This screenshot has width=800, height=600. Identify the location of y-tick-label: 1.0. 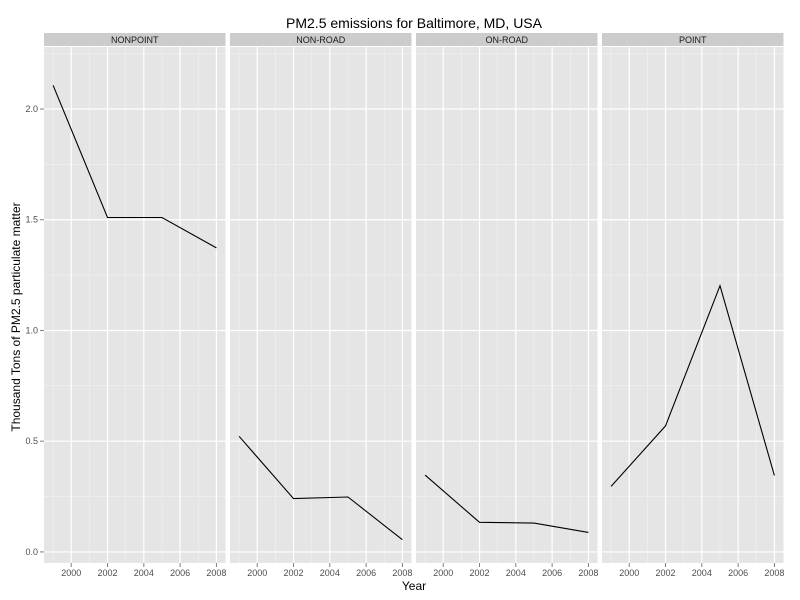
(31, 330).